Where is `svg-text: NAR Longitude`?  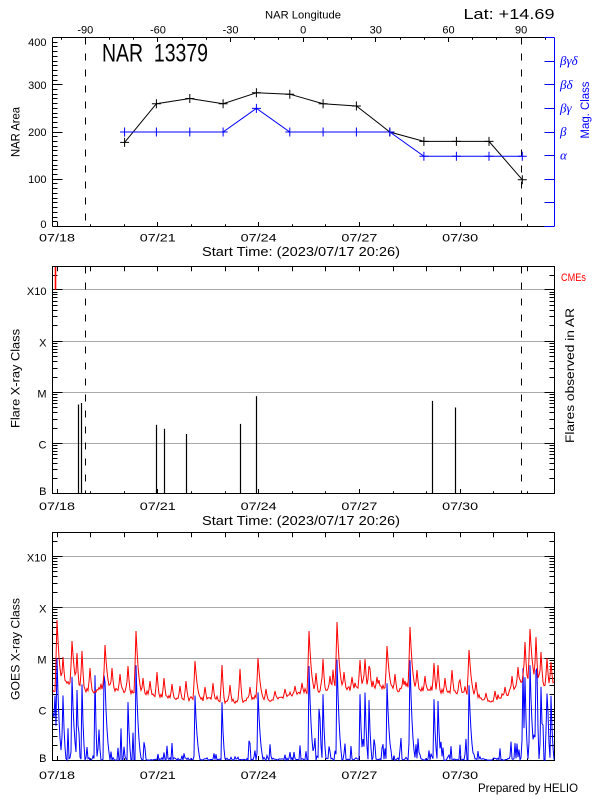
svg-text: NAR Longitude is located at coordinates (303, 16).